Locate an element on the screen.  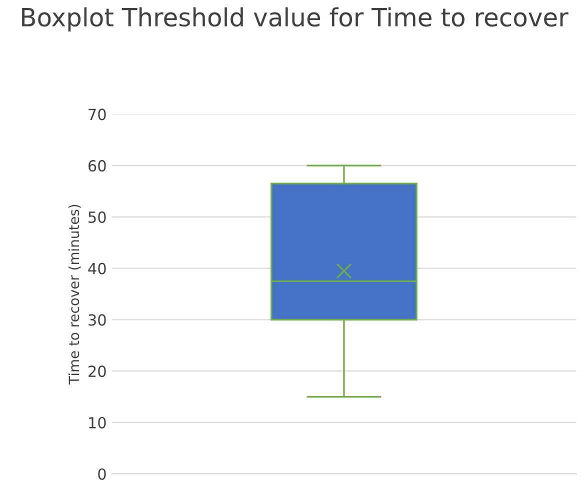
chart-title: Boxplot Threshold value for Time to recover is located at coordinates (295, 19).